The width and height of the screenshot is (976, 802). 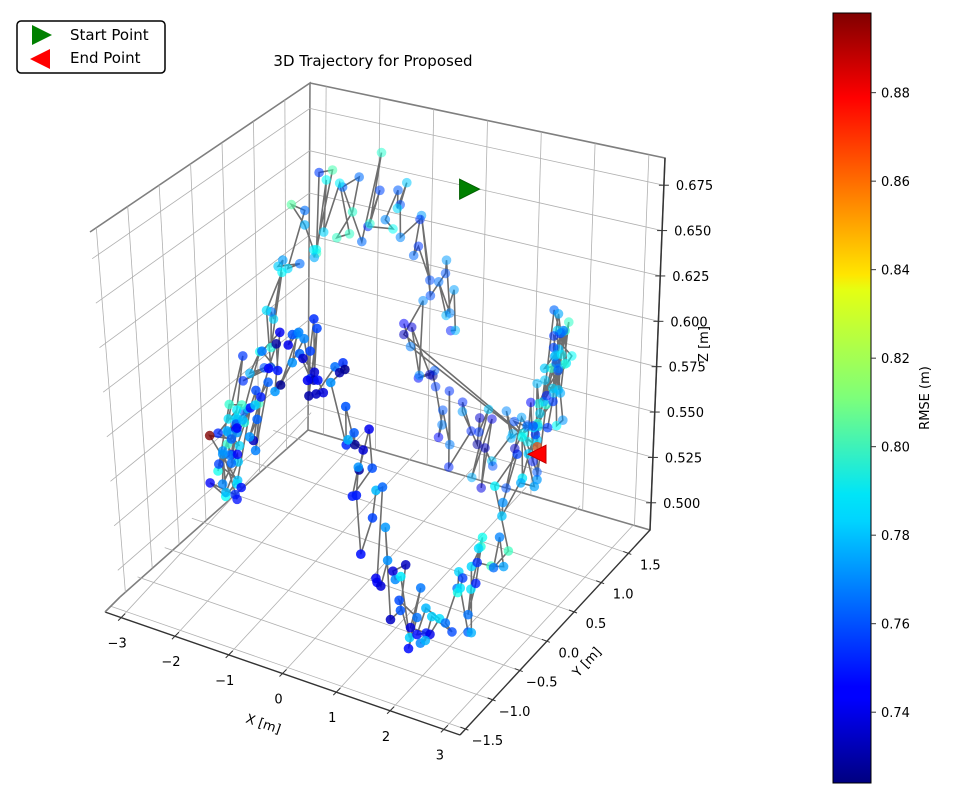 I want to click on z-tick-label: 0.650, so click(x=692, y=232).